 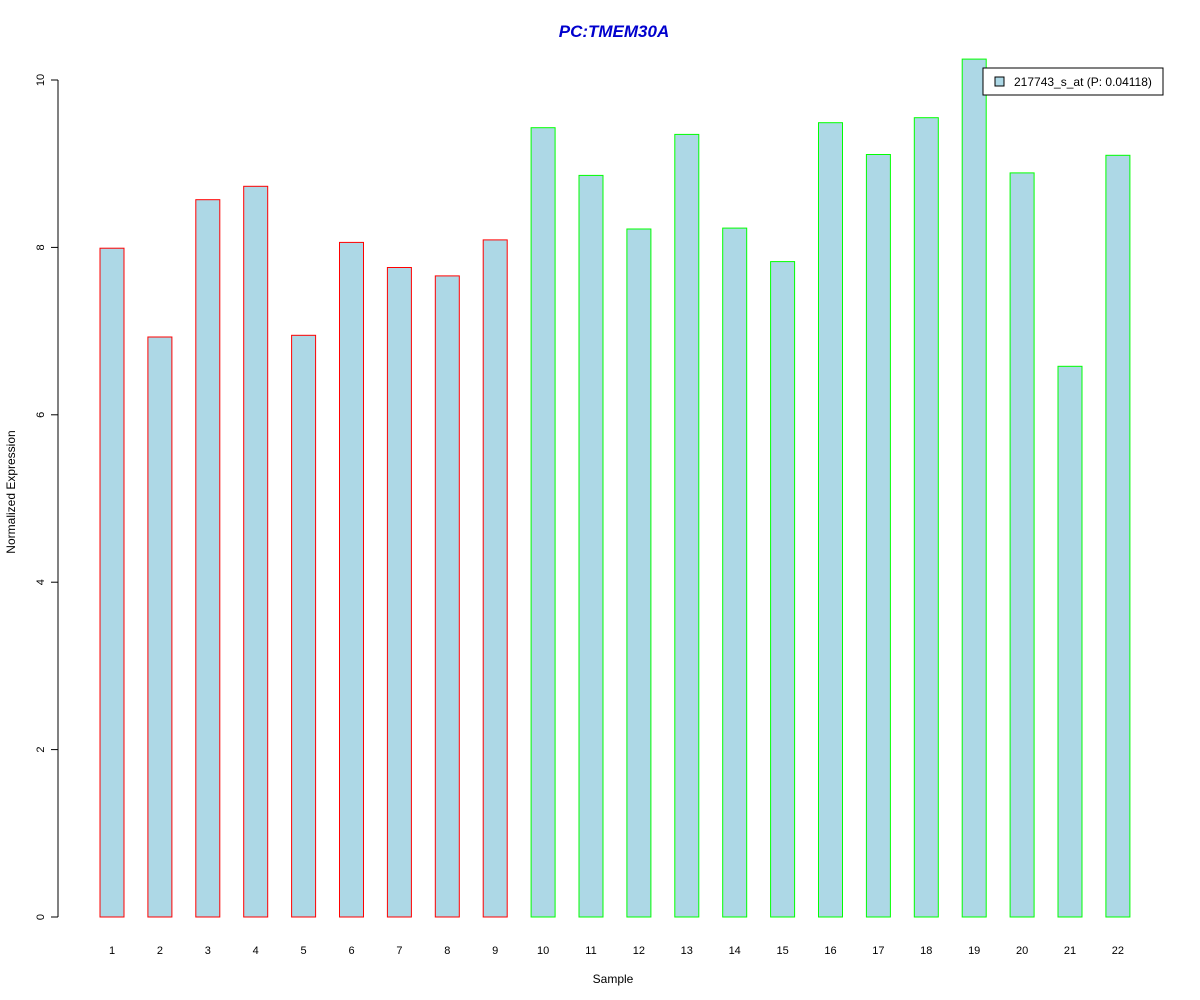 What do you see at coordinates (830, 951) in the screenshot?
I see `x-tick-label: 16` at bounding box center [830, 951].